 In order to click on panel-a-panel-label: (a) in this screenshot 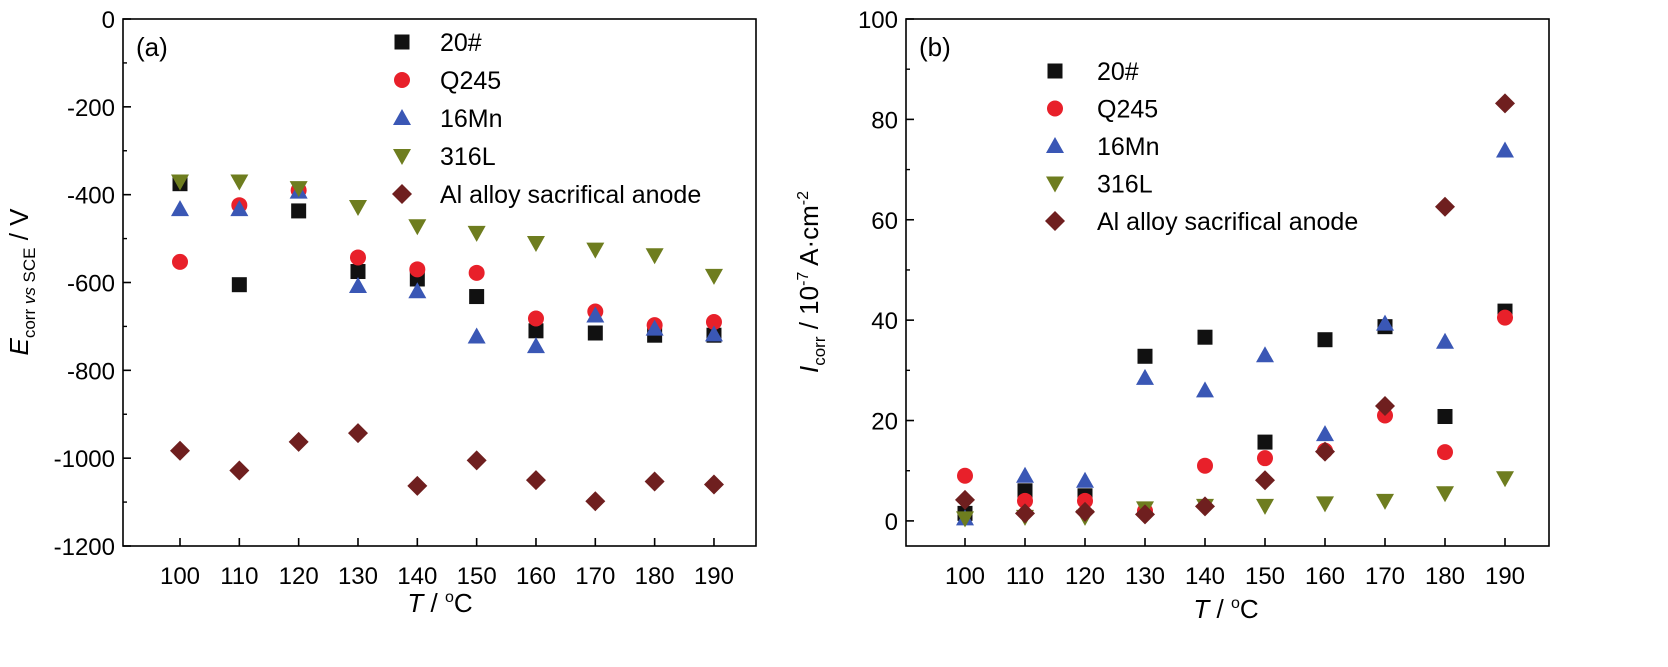, I will do `click(152, 47)`.